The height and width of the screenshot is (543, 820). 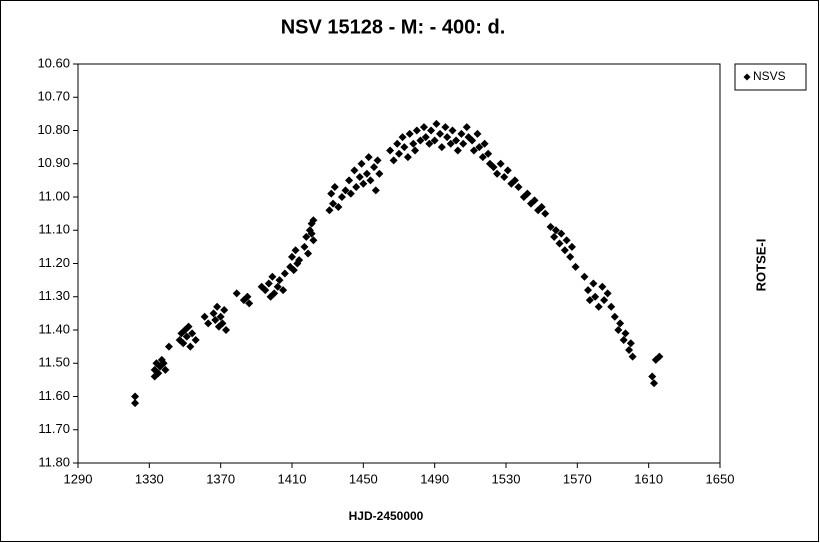 I want to click on y-tick-label: 11.00, so click(x=54, y=195).